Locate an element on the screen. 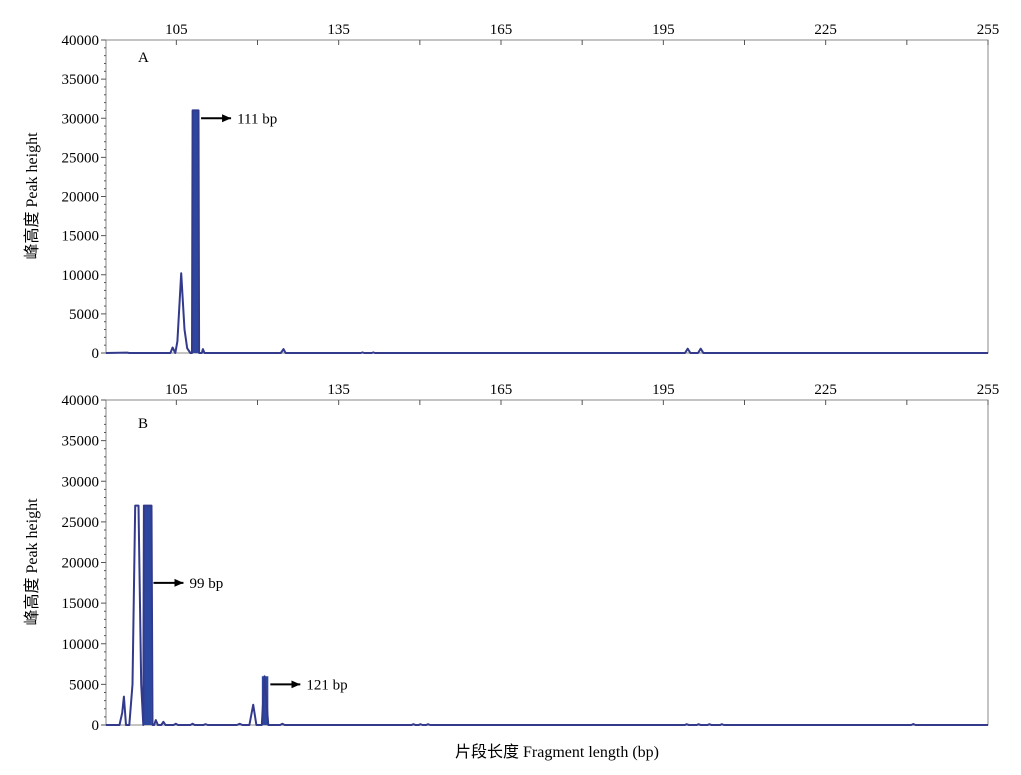  annotations: 111 bp is located at coordinates (239, 119).